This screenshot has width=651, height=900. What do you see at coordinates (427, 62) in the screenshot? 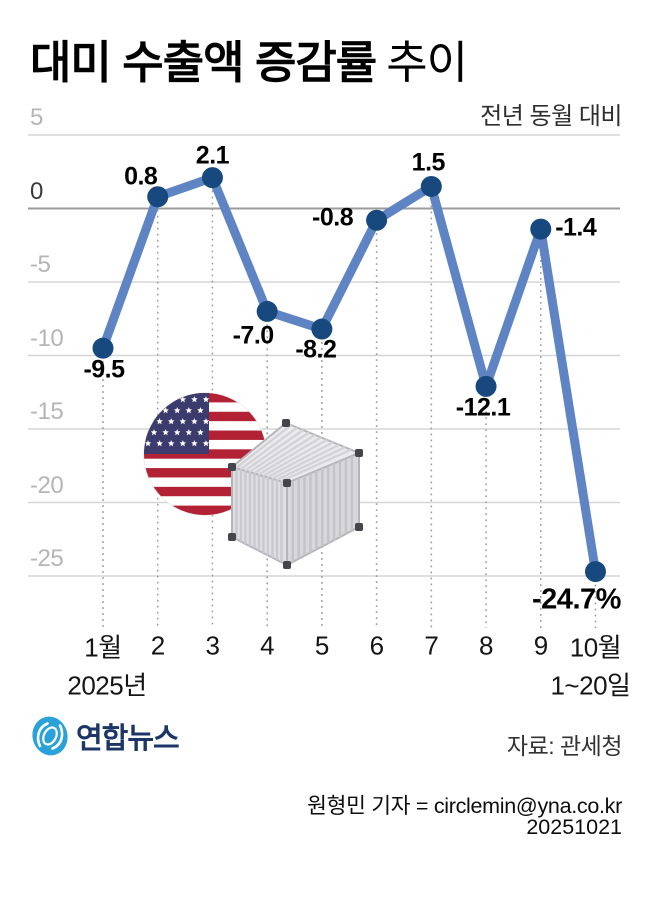
I see `page-title-suffix: 추이` at bounding box center [427, 62].